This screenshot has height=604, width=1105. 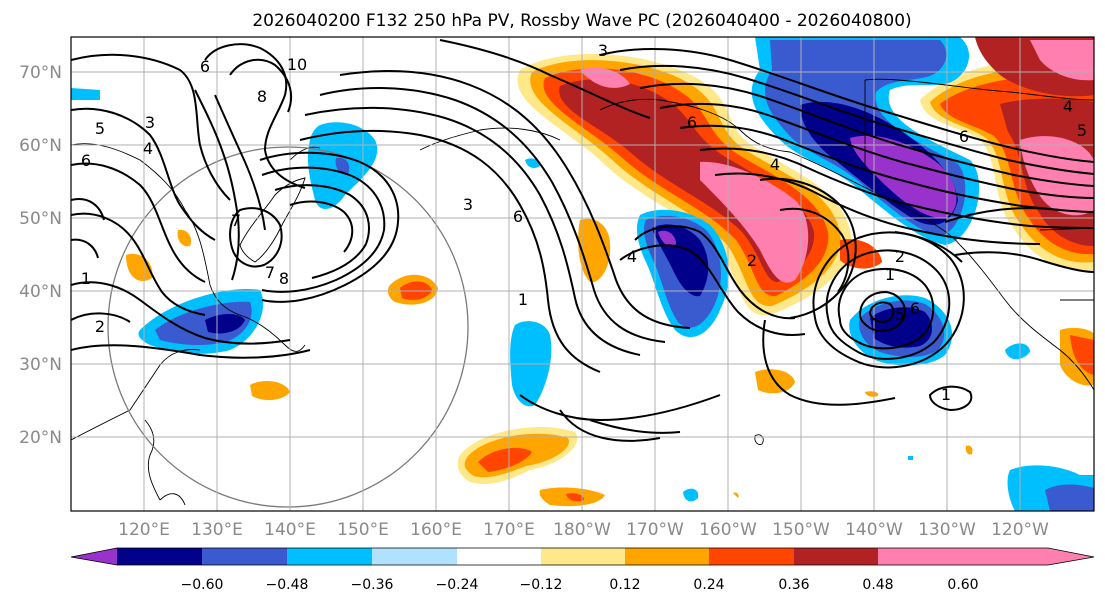 What do you see at coordinates (877, 585) in the screenshot?
I see `colorbar-tick: 0.48` at bounding box center [877, 585].